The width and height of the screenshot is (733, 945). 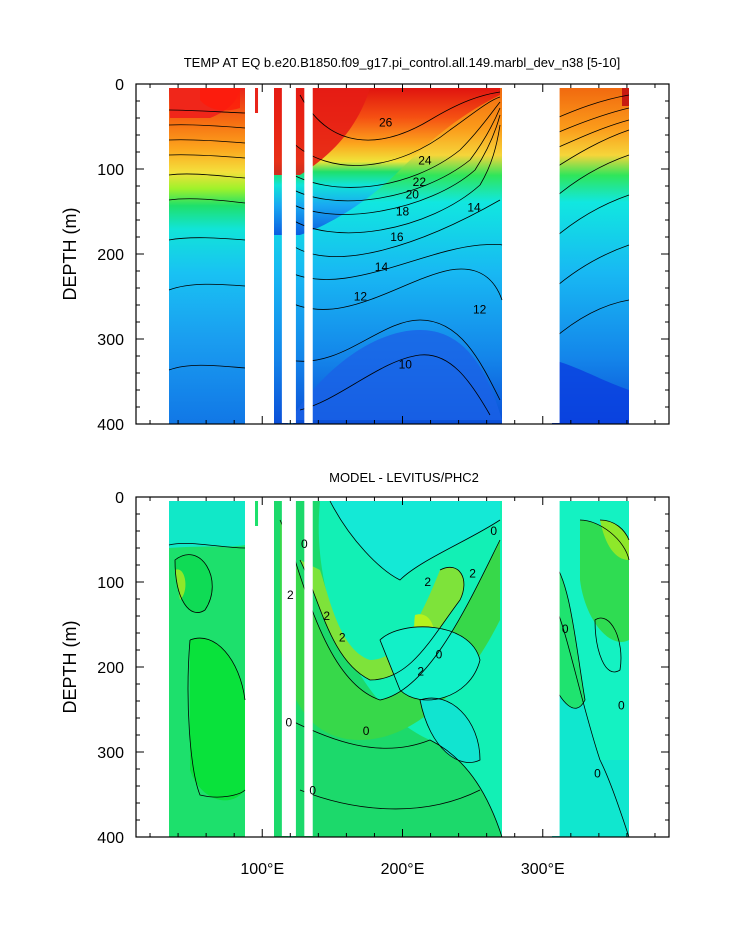 I want to click on bottom-y-tick-labels: 0 100 200 300 400, so click(x=110, y=668).